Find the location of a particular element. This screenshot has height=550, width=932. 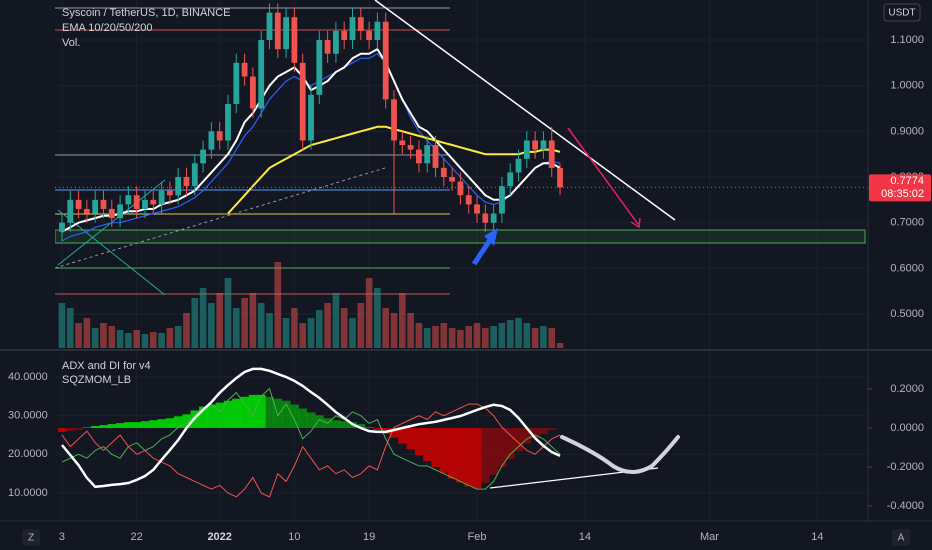

y-tick-label: 0.9000 is located at coordinates (907, 131).